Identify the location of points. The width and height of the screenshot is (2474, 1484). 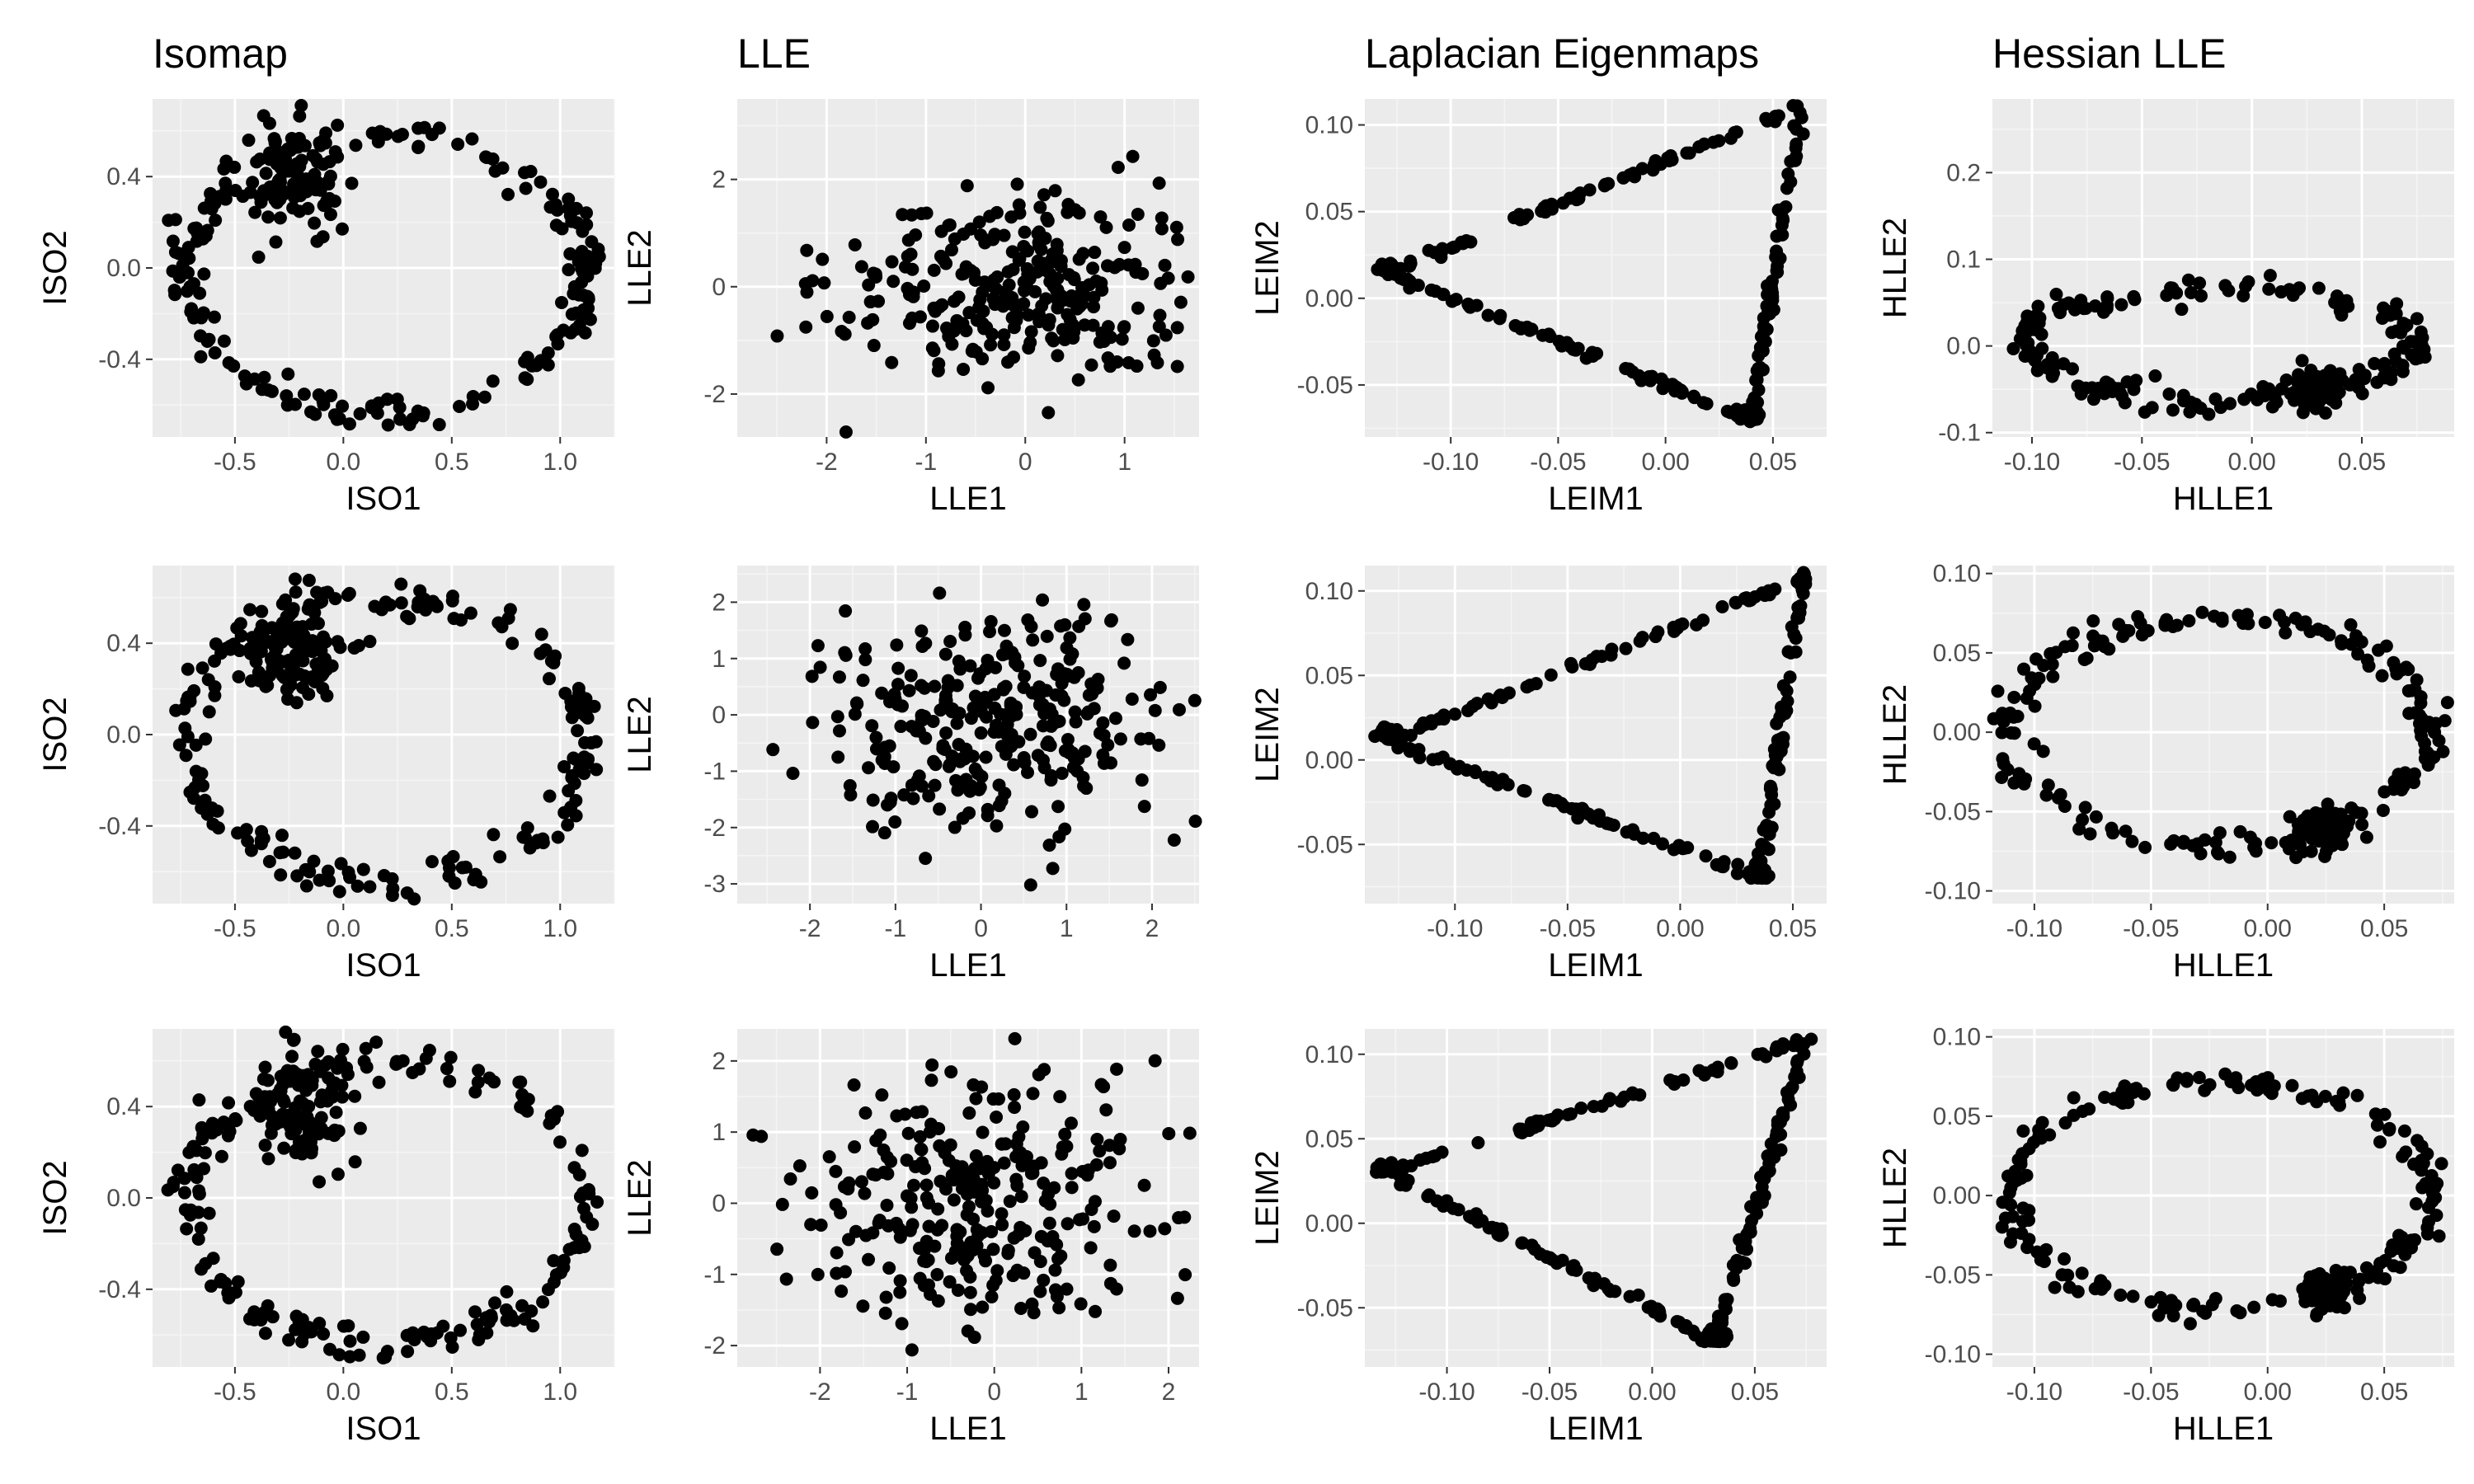
(982, 294).